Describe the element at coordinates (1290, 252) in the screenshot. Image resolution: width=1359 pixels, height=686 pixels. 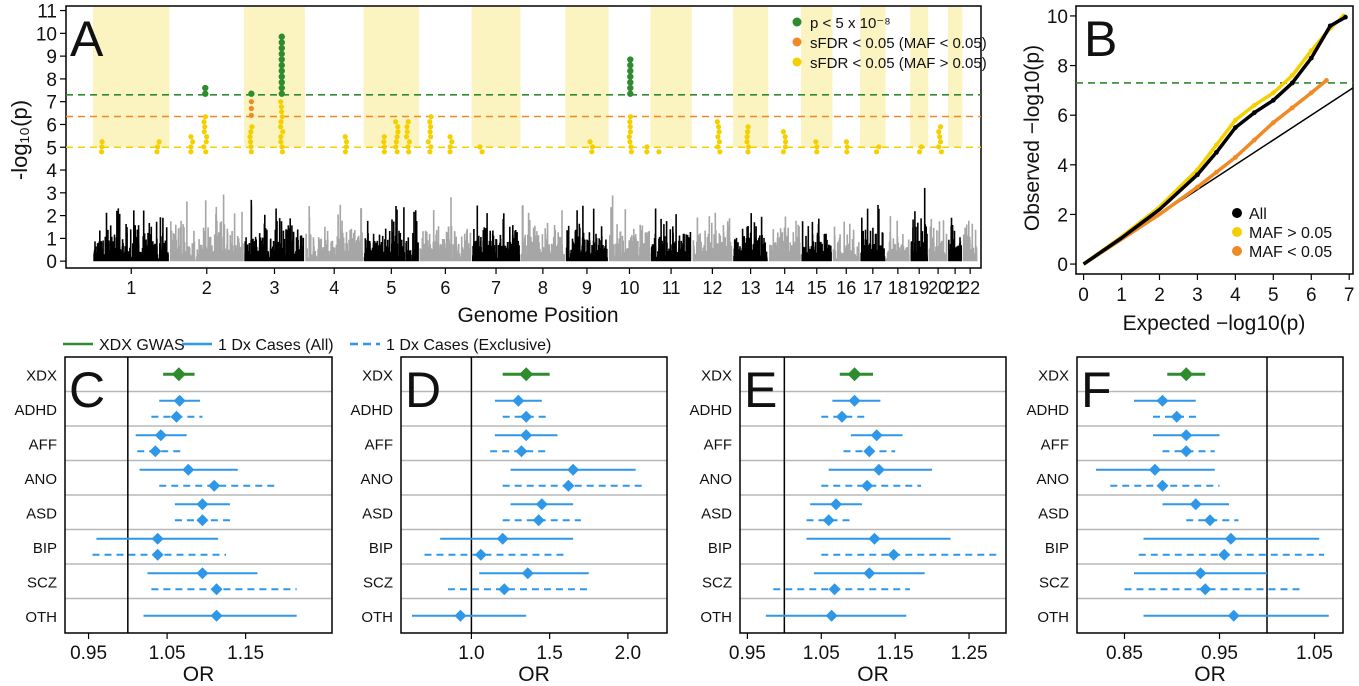
I see `legend-label: MAF < 0.05` at that location.